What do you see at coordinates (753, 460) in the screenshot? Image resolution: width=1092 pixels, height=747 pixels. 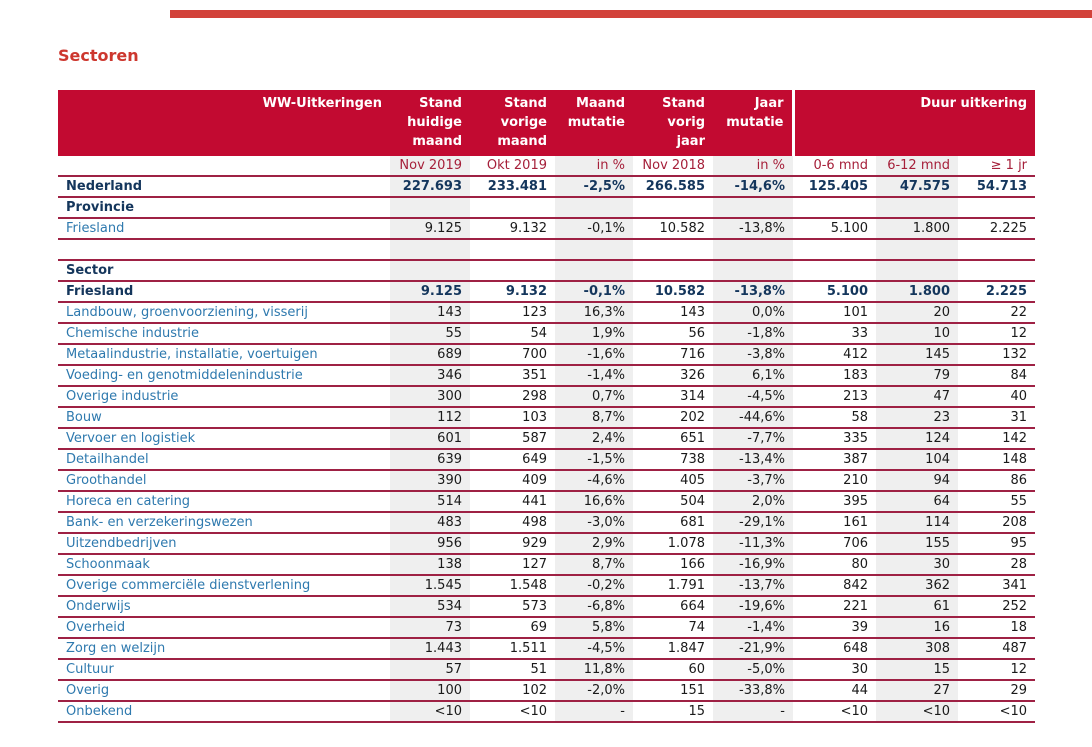 I see `value-cell: -13,4%` at bounding box center [753, 460].